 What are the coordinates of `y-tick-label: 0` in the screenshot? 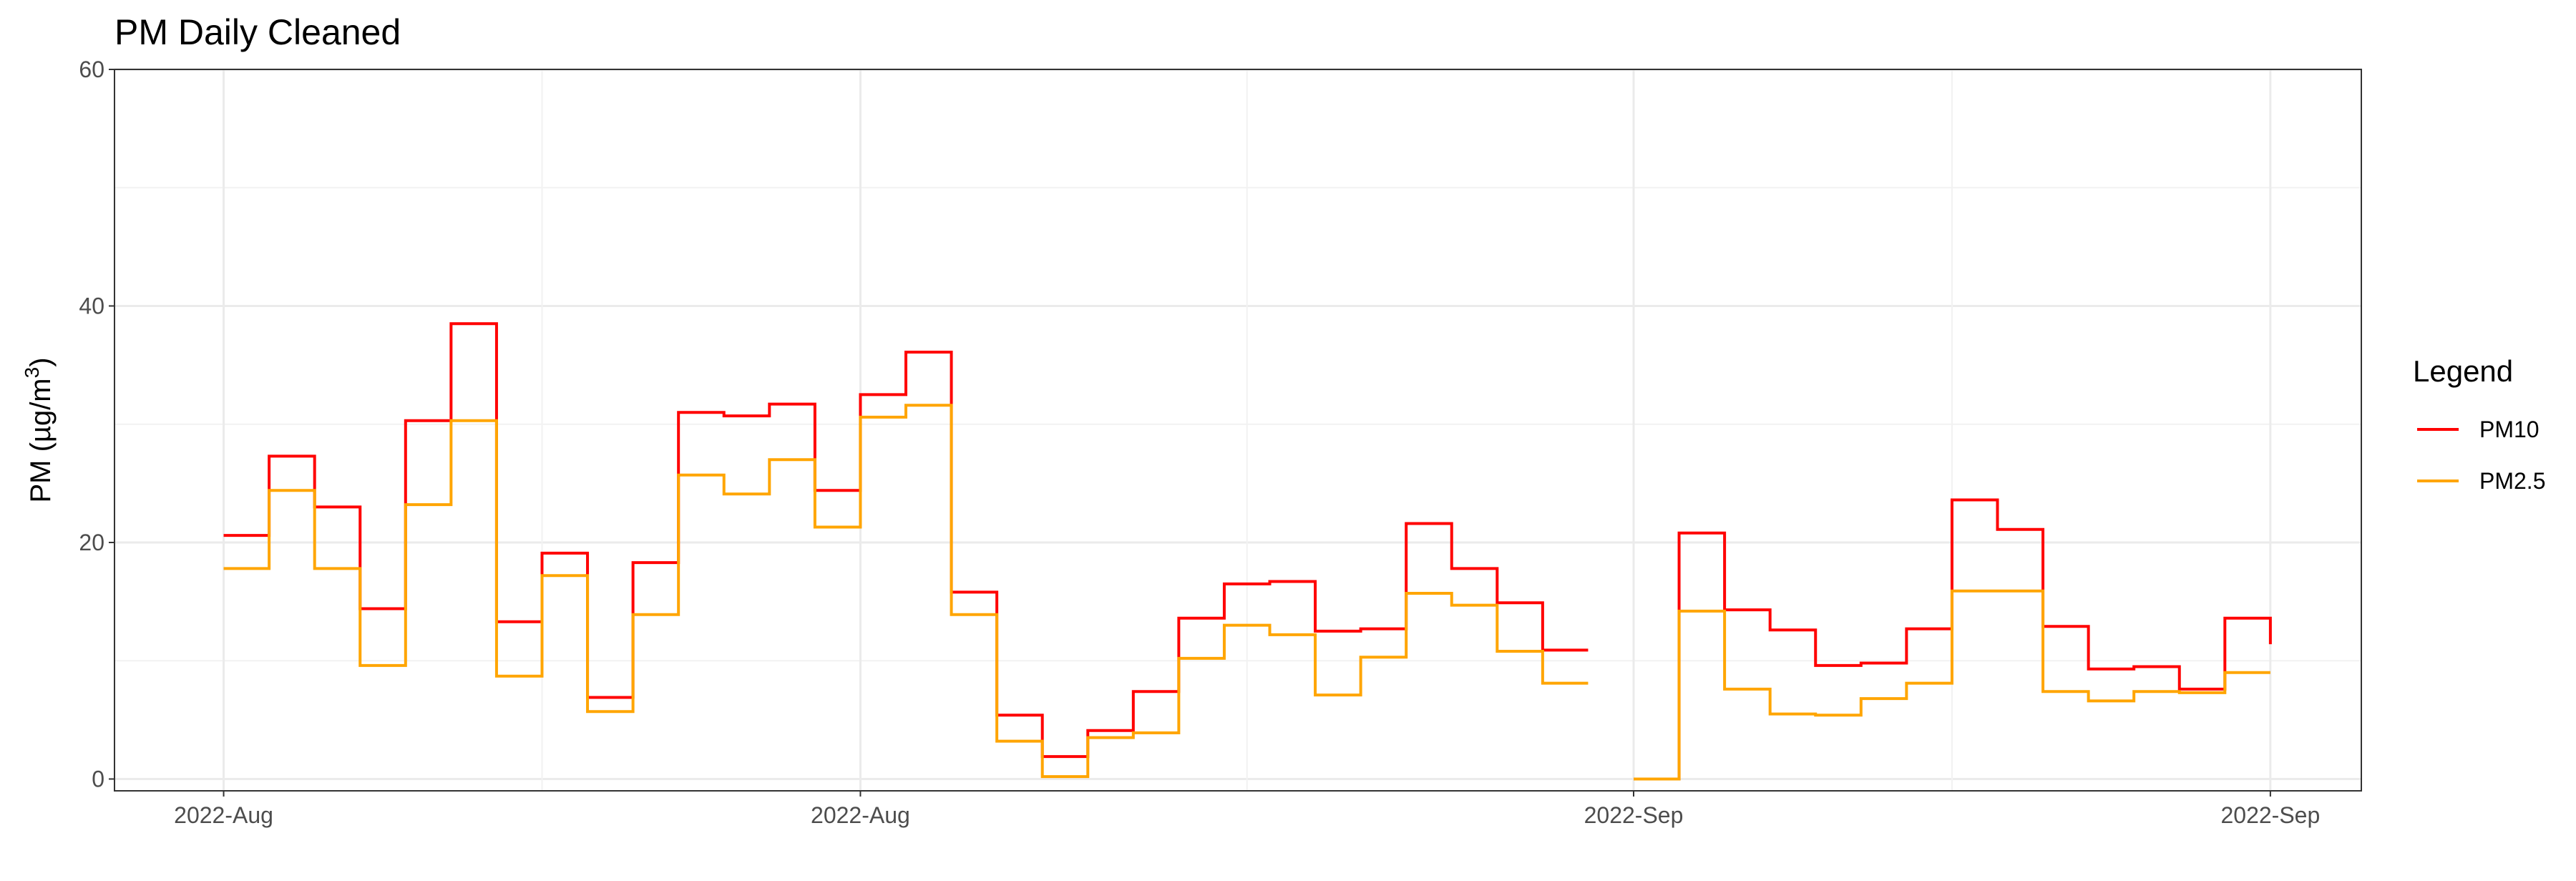 It's located at (98, 779).